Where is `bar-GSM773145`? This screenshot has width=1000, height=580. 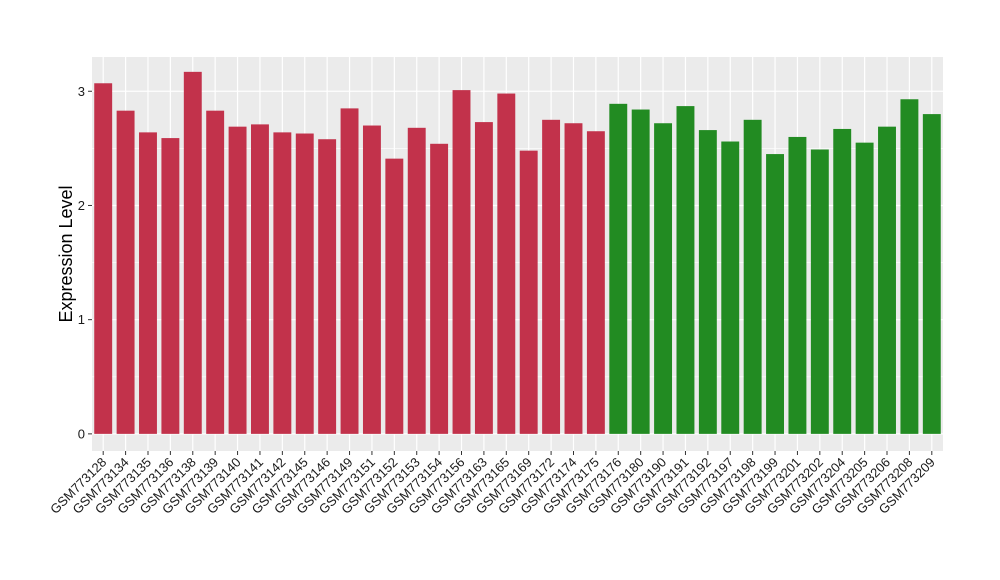
bar-GSM773145 is located at coordinates (304, 283).